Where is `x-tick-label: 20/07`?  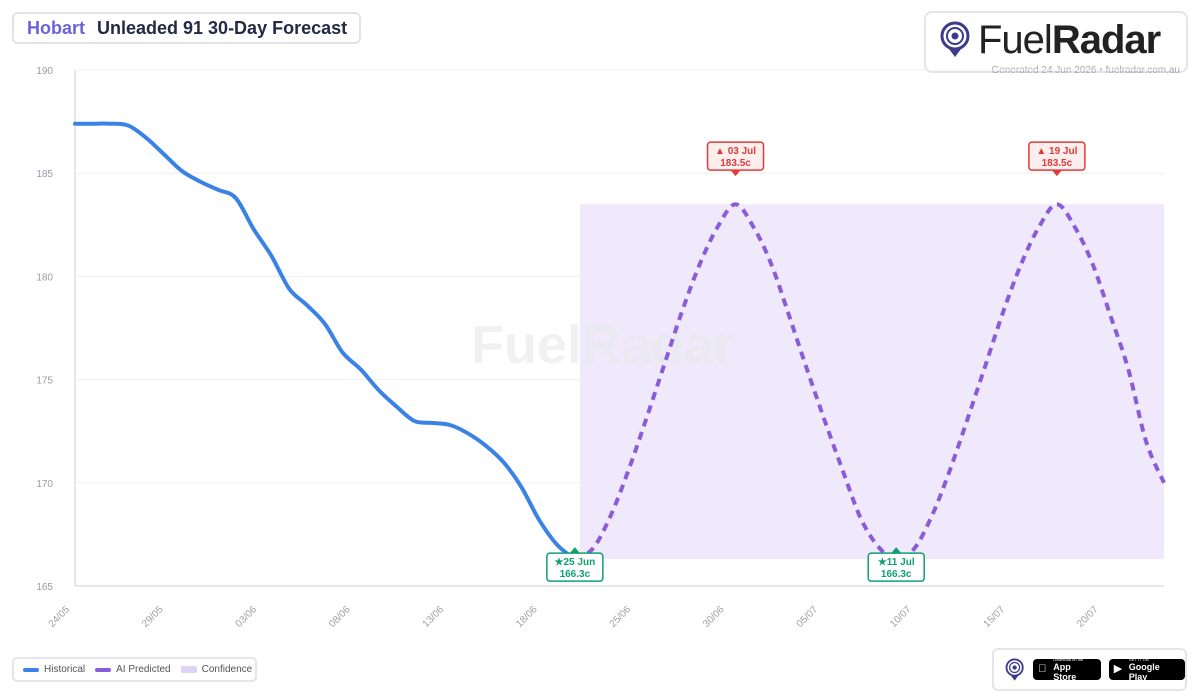
x-tick-label: 20/07 is located at coordinates (1088, 617).